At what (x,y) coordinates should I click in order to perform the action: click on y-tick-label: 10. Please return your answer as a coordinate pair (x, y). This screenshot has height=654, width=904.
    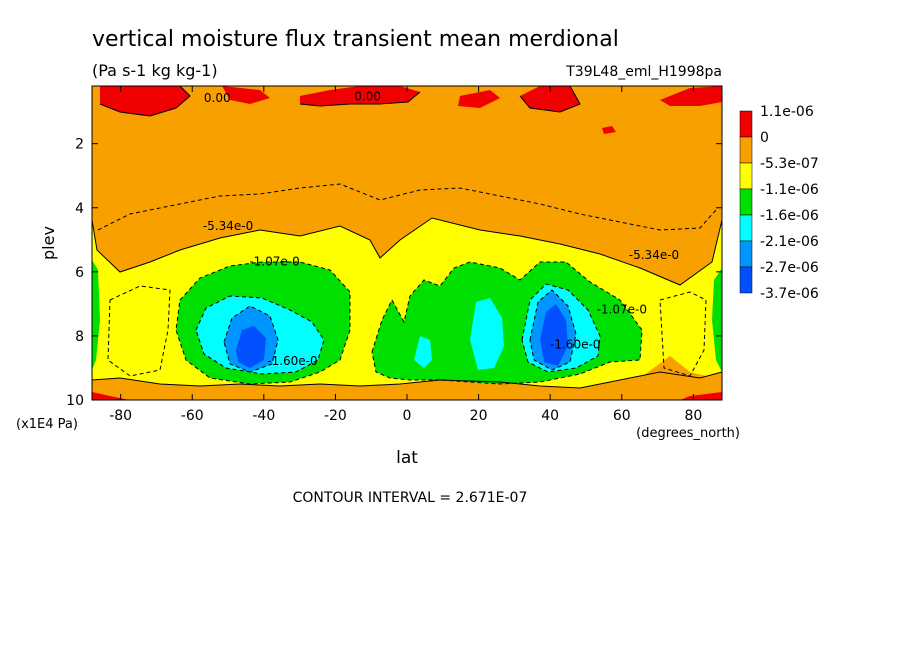
    Looking at the image, I should click on (75, 401).